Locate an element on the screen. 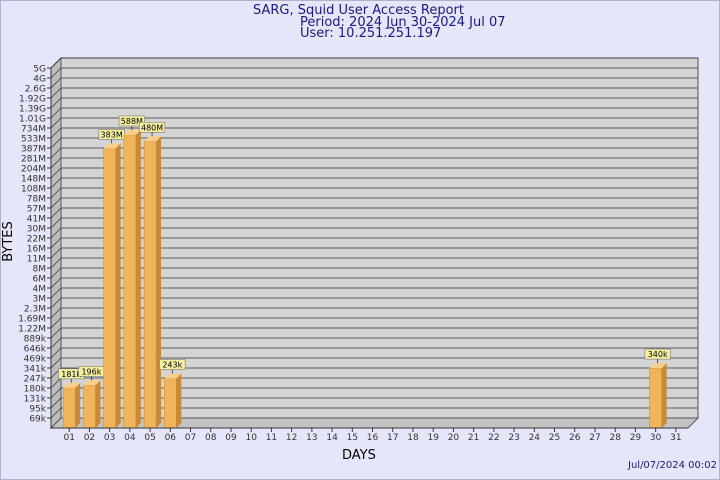  y-tick-label: 11M is located at coordinates (36, 260).